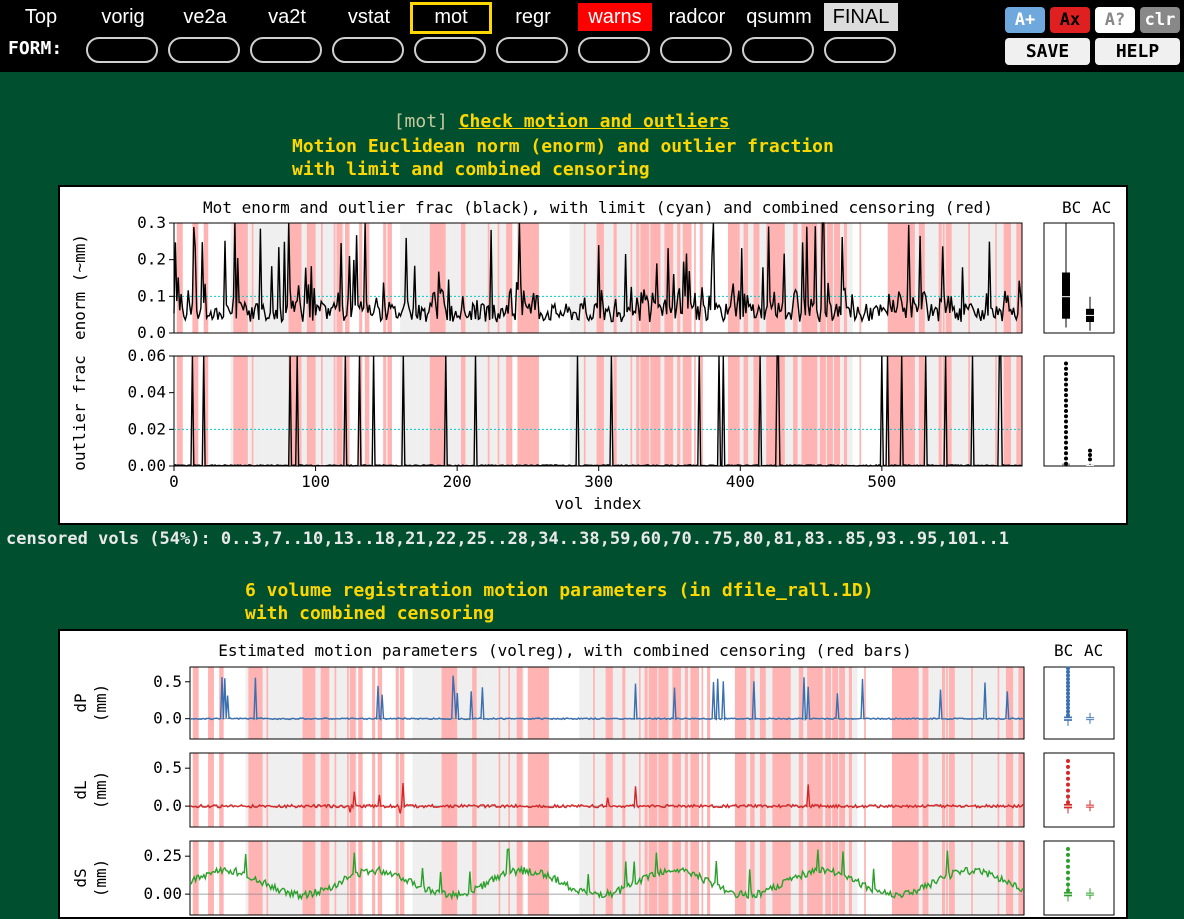 Image resolution: width=1184 pixels, height=919 pixels. Describe the element at coordinates (1070, 20) in the screenshot. I see `font-reset-button: Ax` at that location.